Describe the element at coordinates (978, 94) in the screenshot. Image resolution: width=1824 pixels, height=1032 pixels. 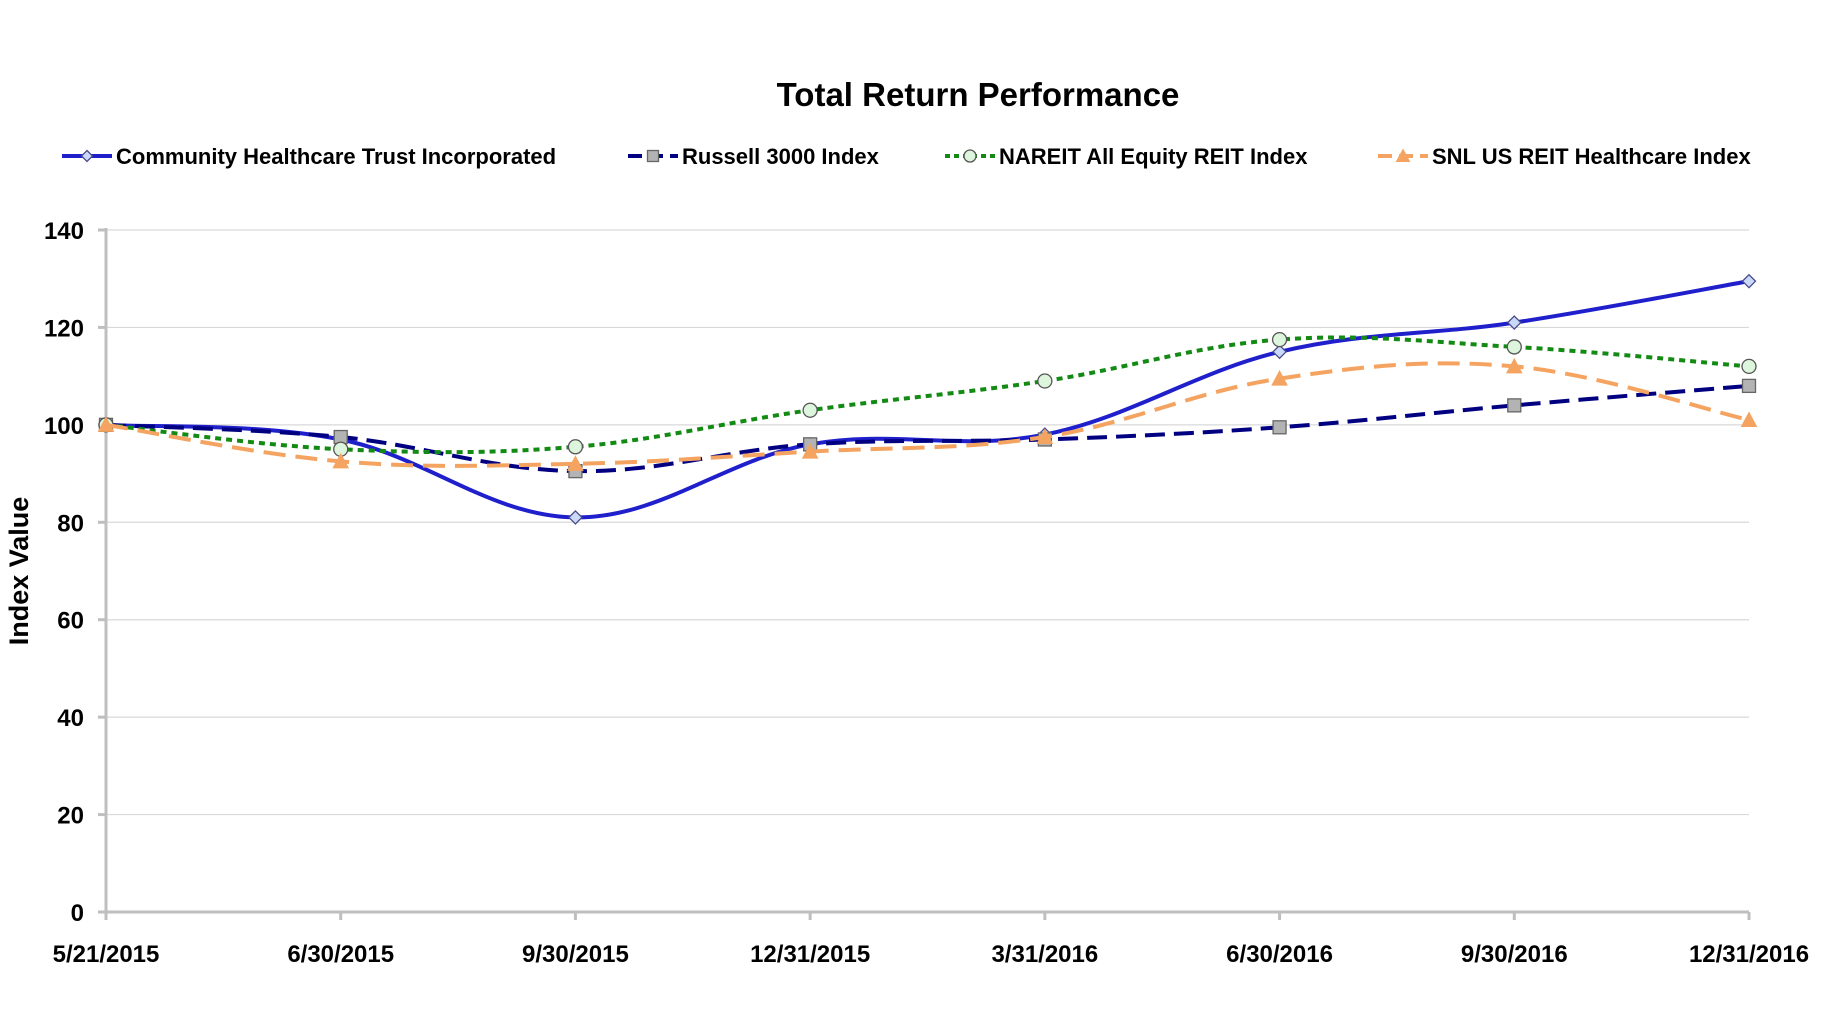
I see `chart-title: Total Return Performance` at that location.